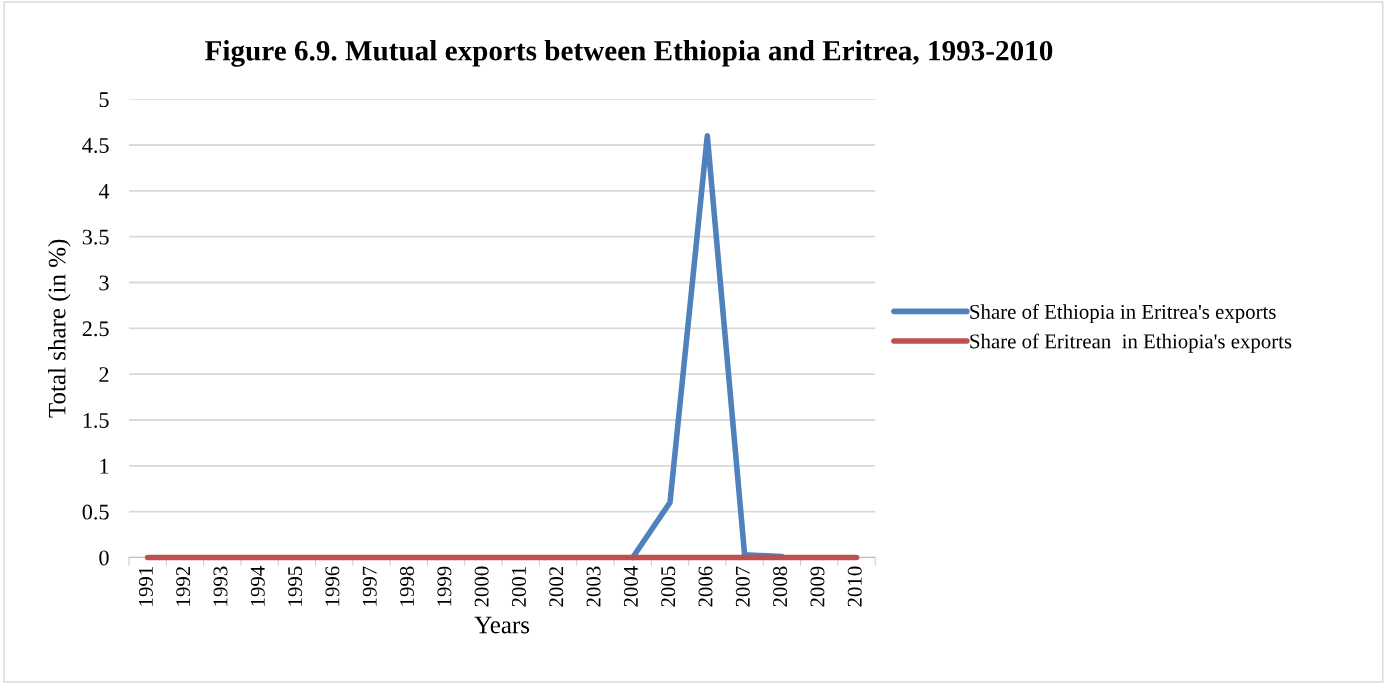 Image resolution: width=1387 pixels, height=684 pixels. I want to click on y-tick-label: 0, so click(104, 558).